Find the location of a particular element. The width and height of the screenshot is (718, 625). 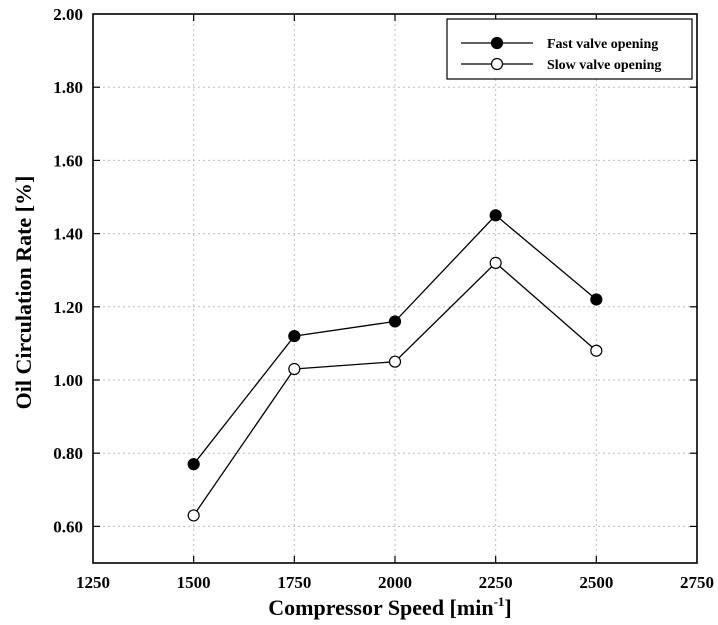

y-axis-title: Oil Circulation Rate [%] is located at coordinates (23, 293).